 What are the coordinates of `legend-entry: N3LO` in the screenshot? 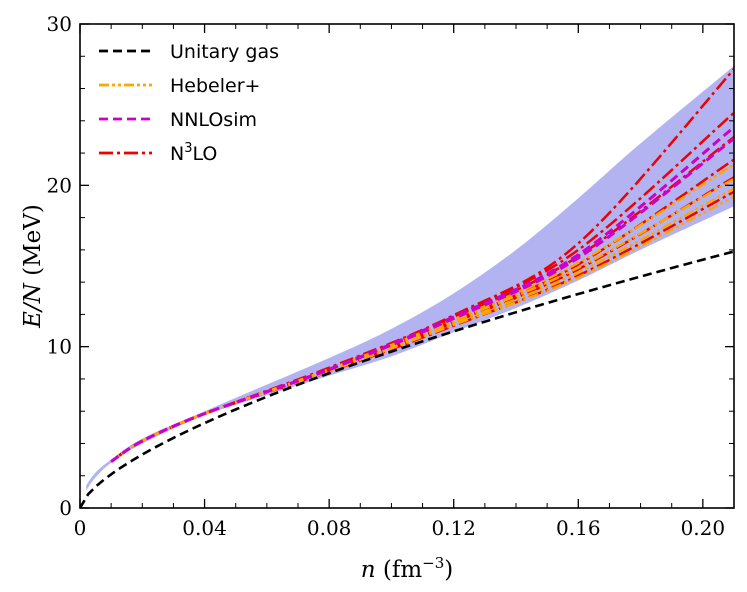 It's located at (158, 153).